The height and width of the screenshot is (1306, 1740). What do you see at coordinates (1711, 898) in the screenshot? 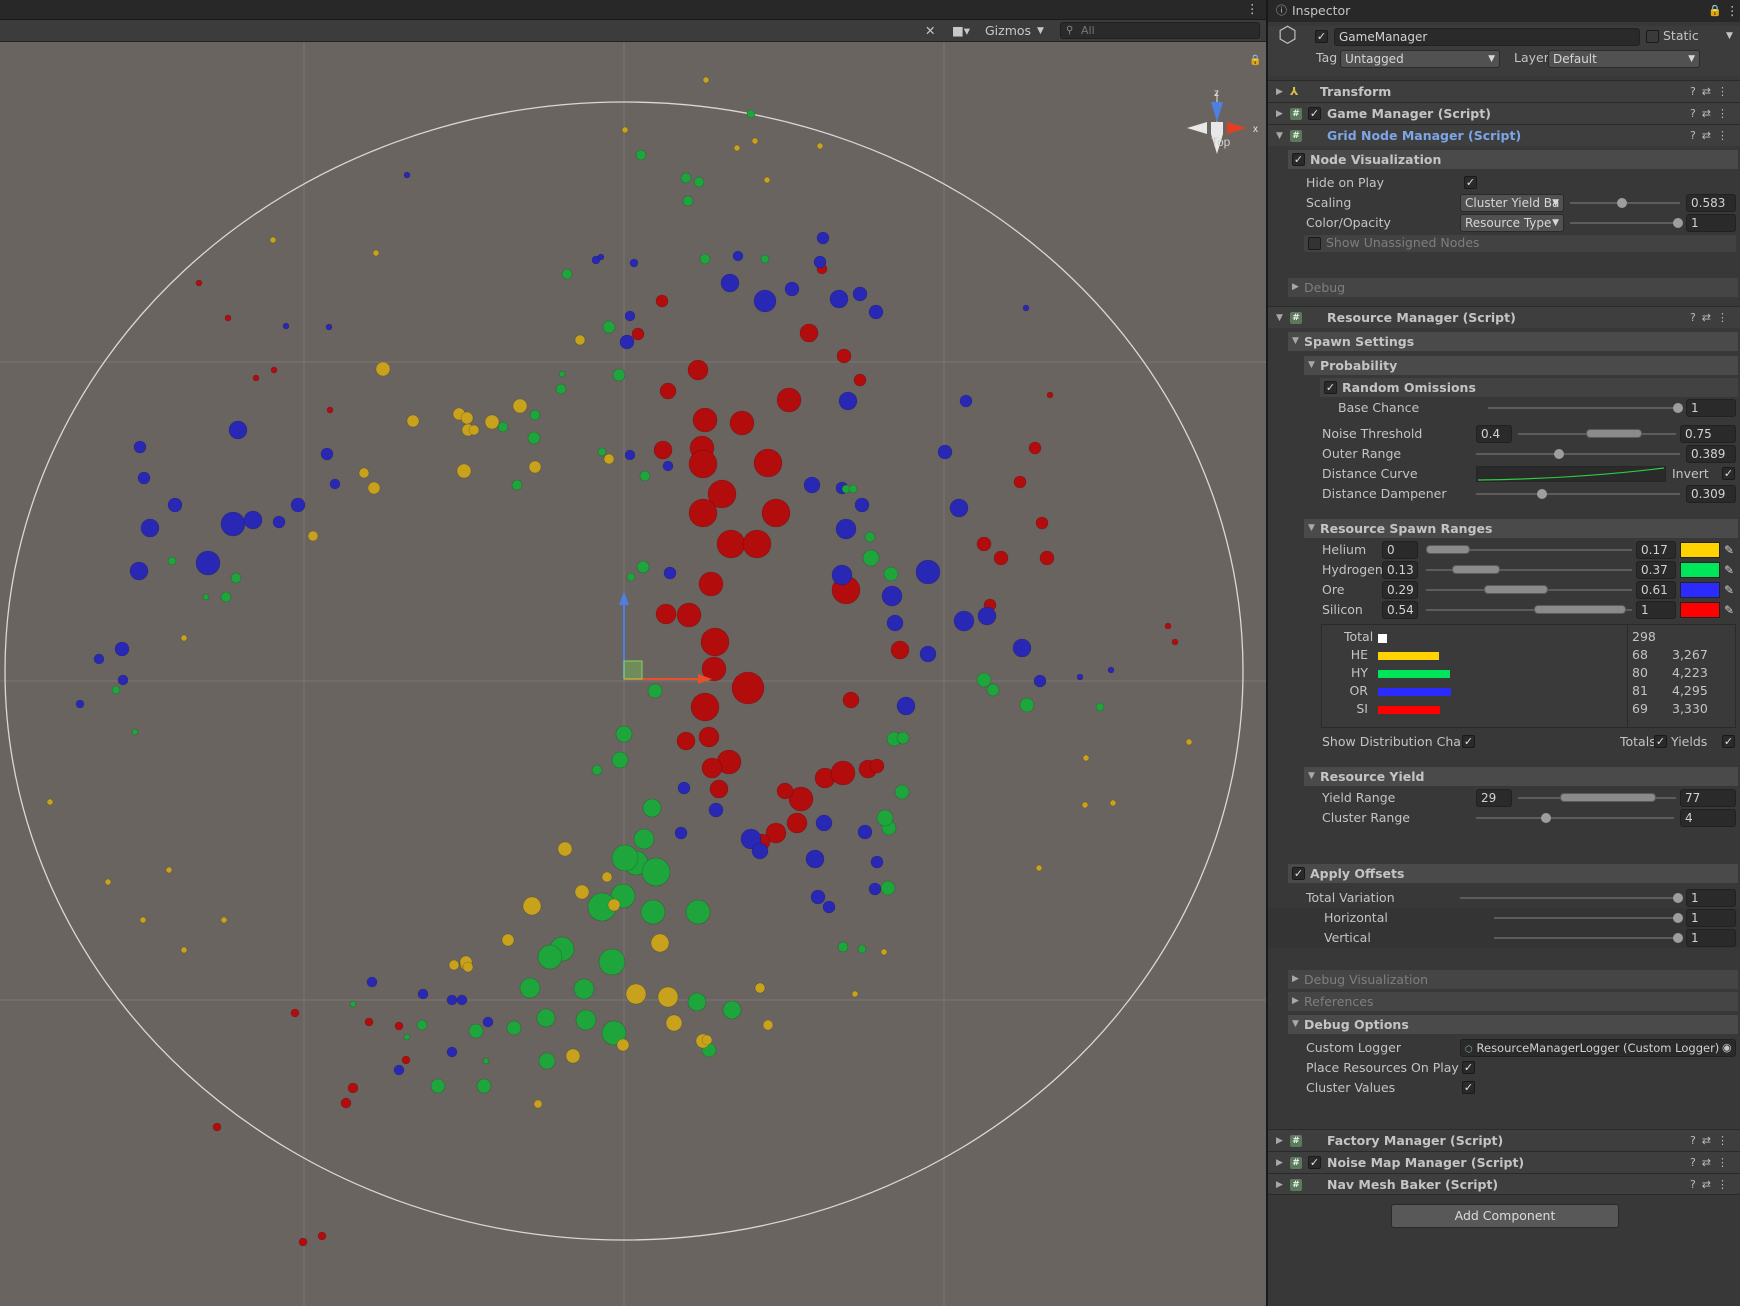
I see `total-variation-field: 1` at bounding box center [1711, 898].